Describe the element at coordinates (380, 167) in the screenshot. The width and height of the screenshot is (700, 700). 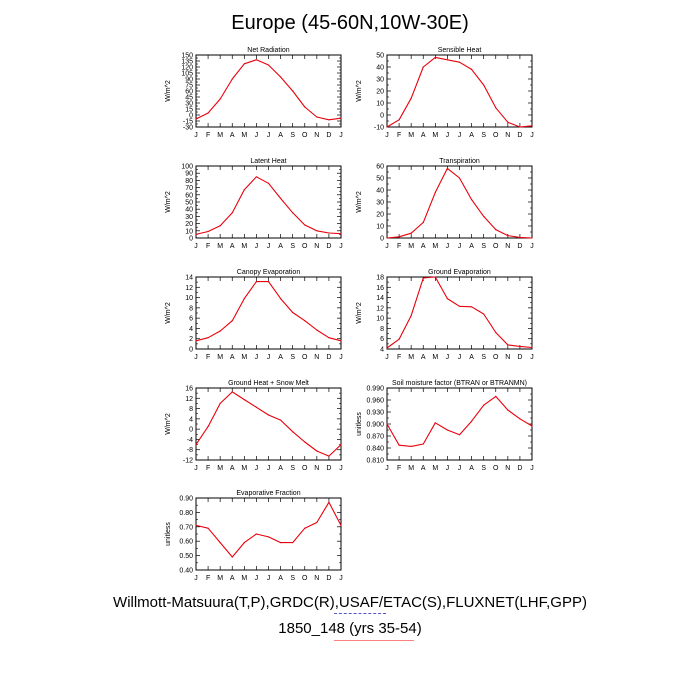
I see `y-tick-label: 60` at that location.